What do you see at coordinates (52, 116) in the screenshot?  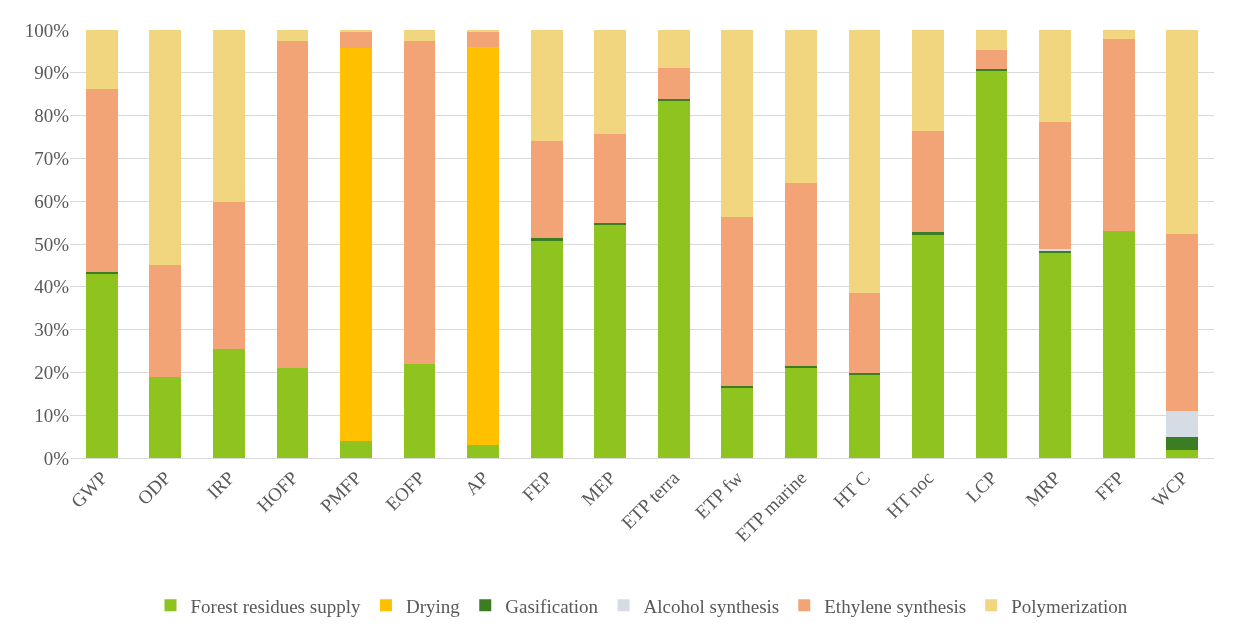 I see `y-tick-label: 80%` at bounding box center [52, 116].